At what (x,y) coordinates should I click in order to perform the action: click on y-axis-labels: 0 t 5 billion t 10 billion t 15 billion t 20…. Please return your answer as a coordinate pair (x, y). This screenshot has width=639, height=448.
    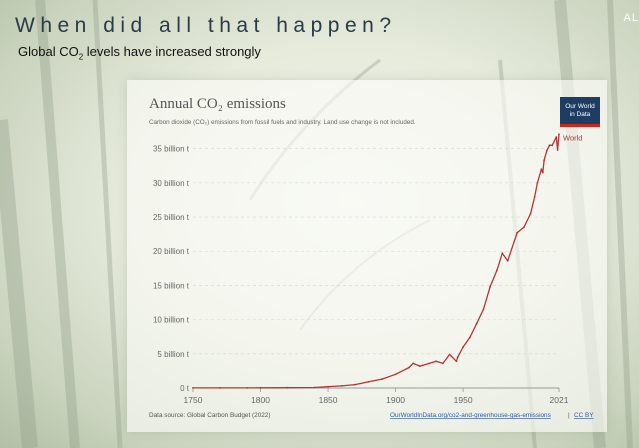
    Looking at the image, I should click on (171, 269).